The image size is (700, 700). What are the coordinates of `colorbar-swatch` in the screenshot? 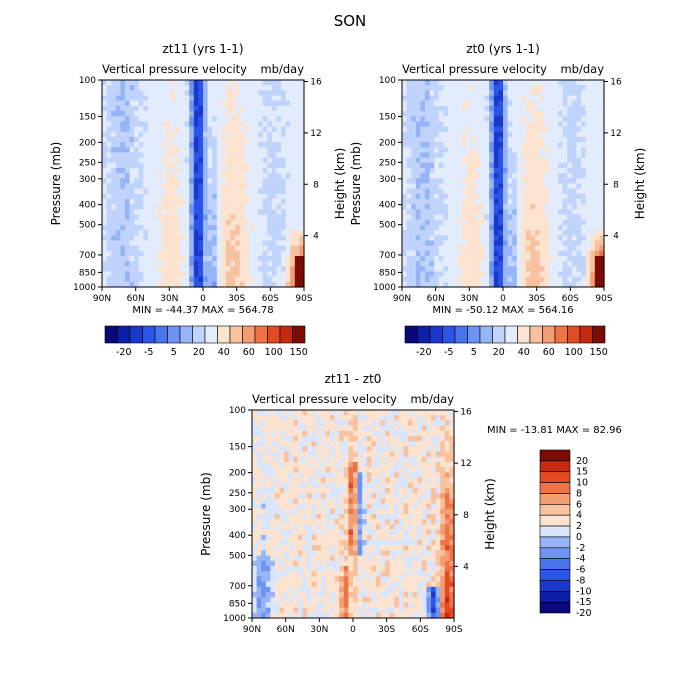 It's located at (211, 334).